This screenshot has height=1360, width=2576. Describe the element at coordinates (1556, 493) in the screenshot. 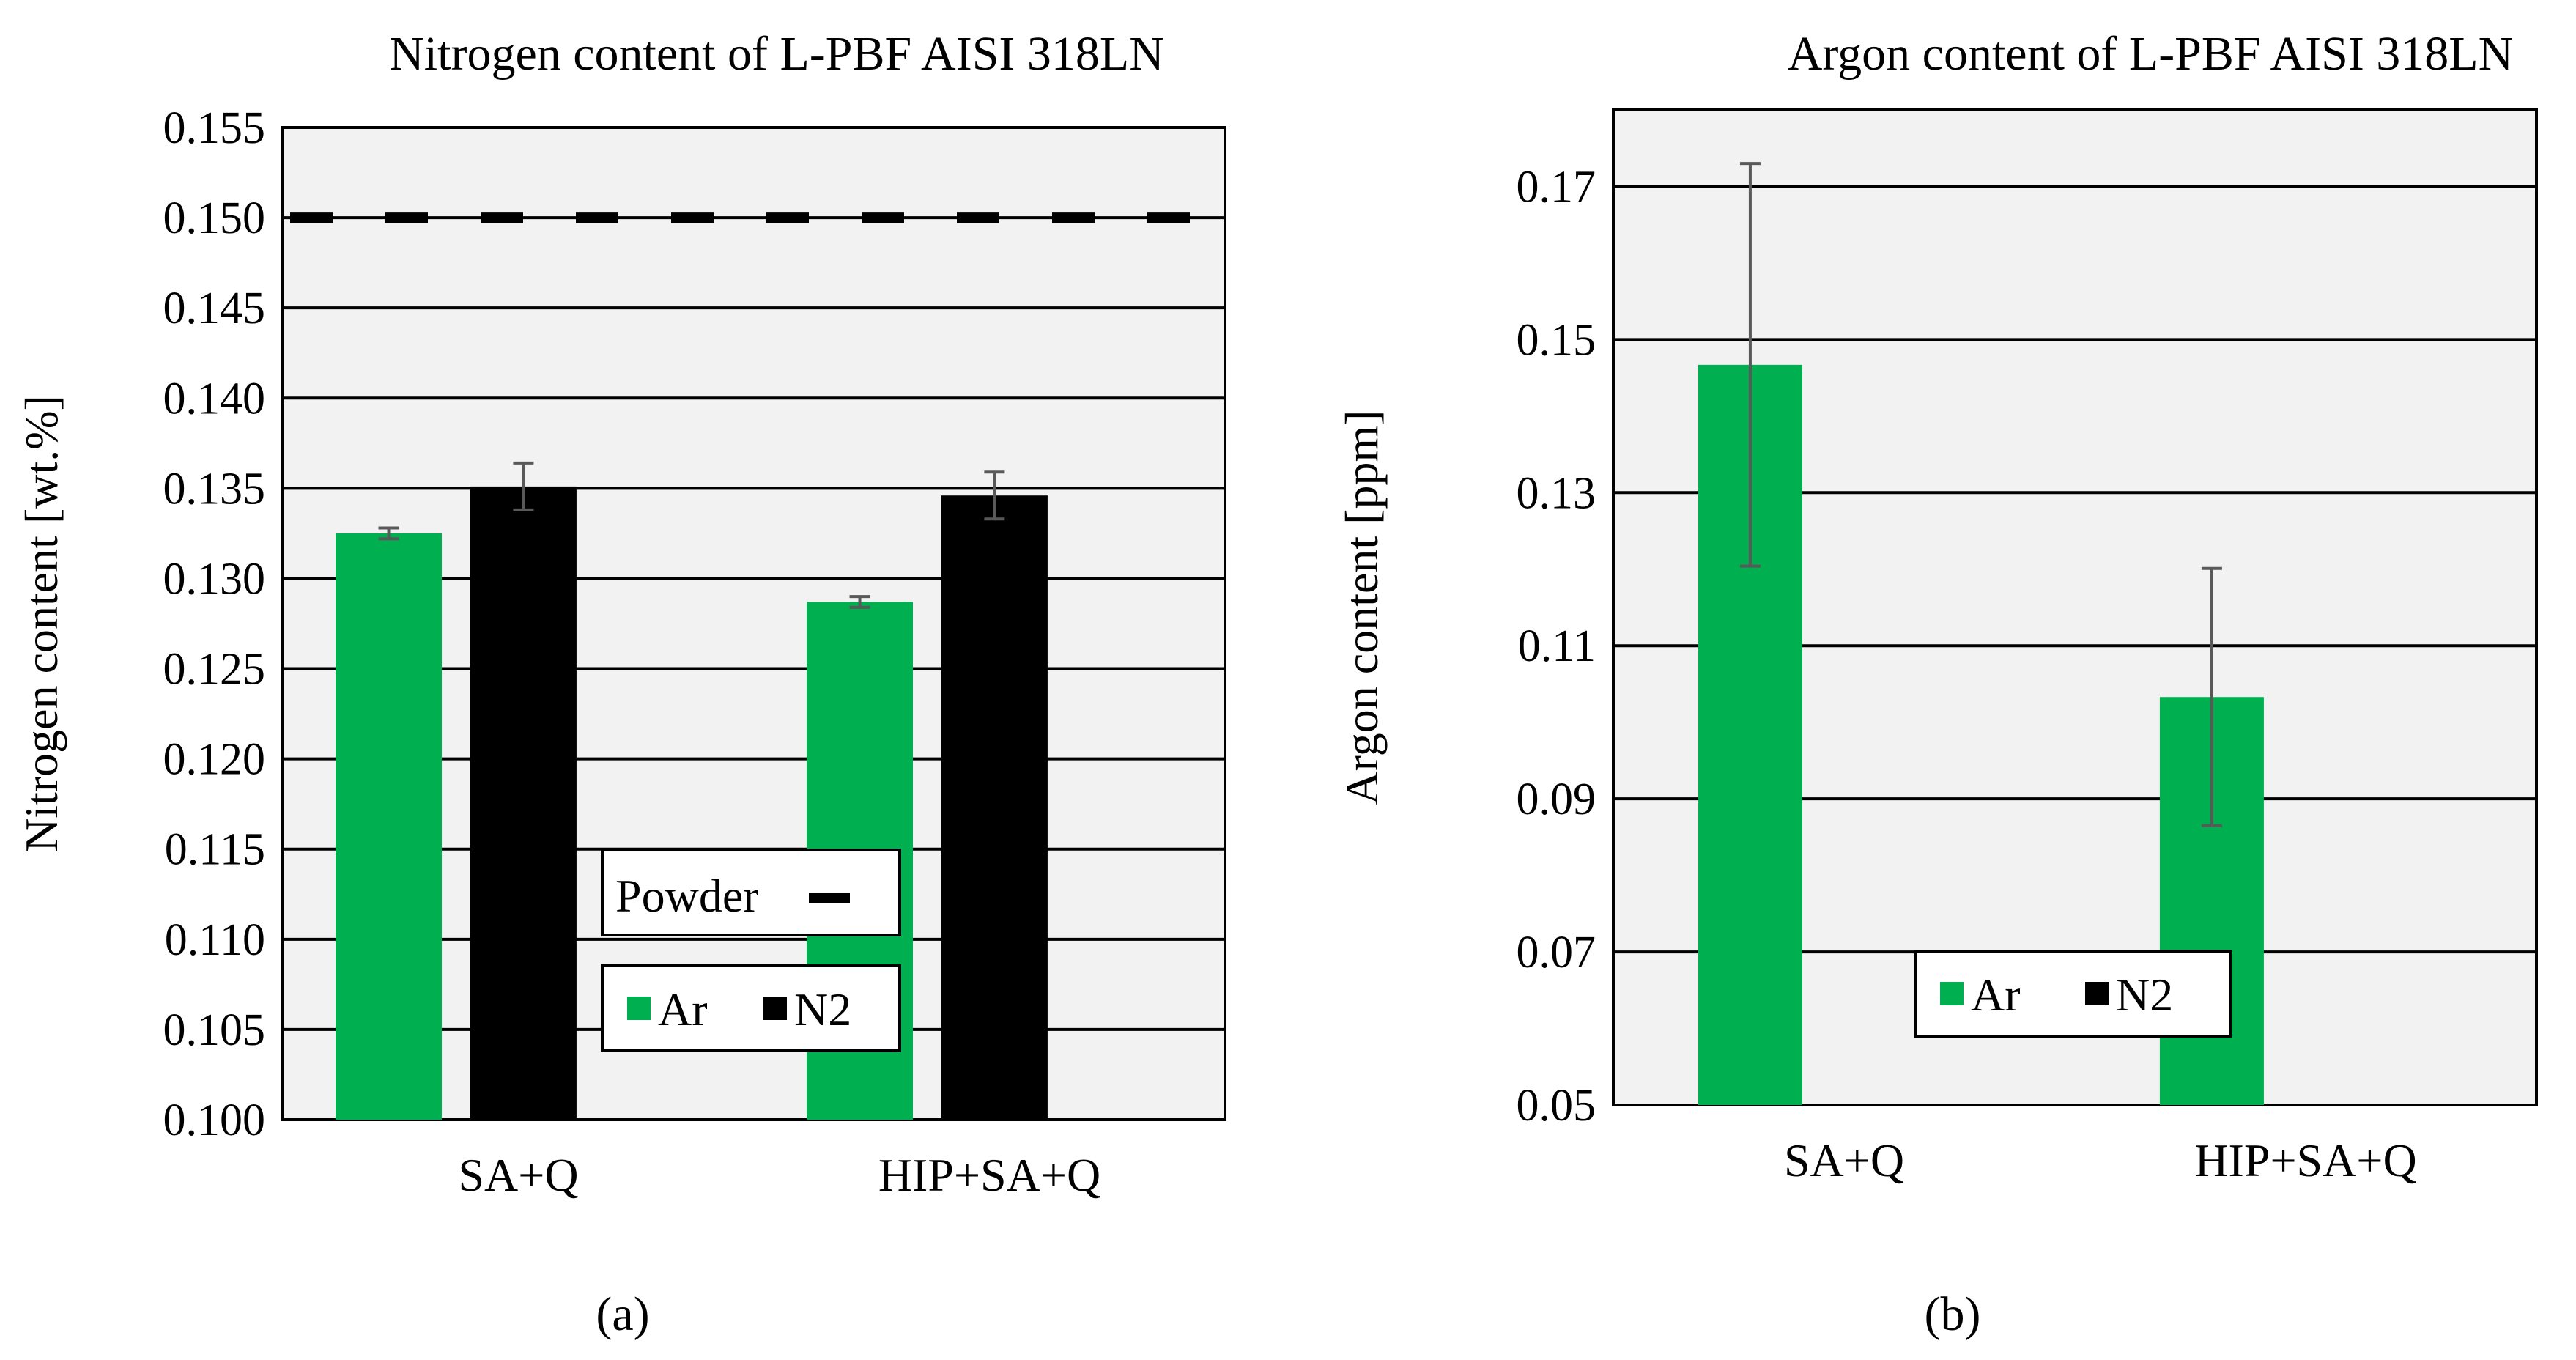

I see `y-tick-label: 0.13` at that location.